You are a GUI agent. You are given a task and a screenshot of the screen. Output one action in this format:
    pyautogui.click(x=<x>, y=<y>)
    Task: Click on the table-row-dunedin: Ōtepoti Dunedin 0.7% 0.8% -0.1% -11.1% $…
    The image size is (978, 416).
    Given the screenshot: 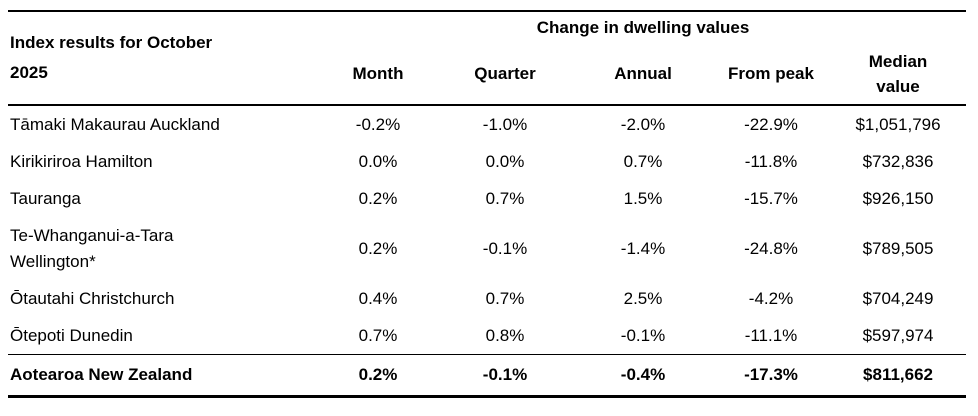 What is the action you would take?
    pyautogui.click(x=487, y=336)
    